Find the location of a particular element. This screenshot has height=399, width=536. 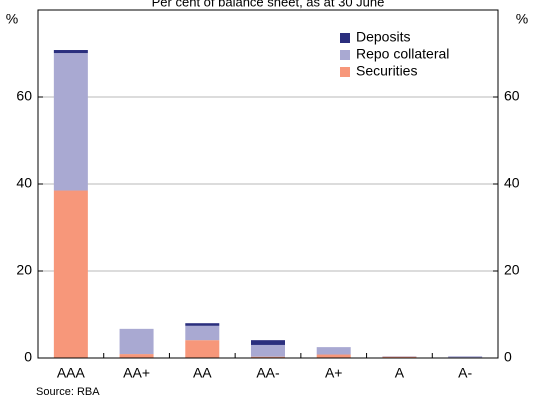

y-tick-label-right: 40 is located at coordinates (512, 183).